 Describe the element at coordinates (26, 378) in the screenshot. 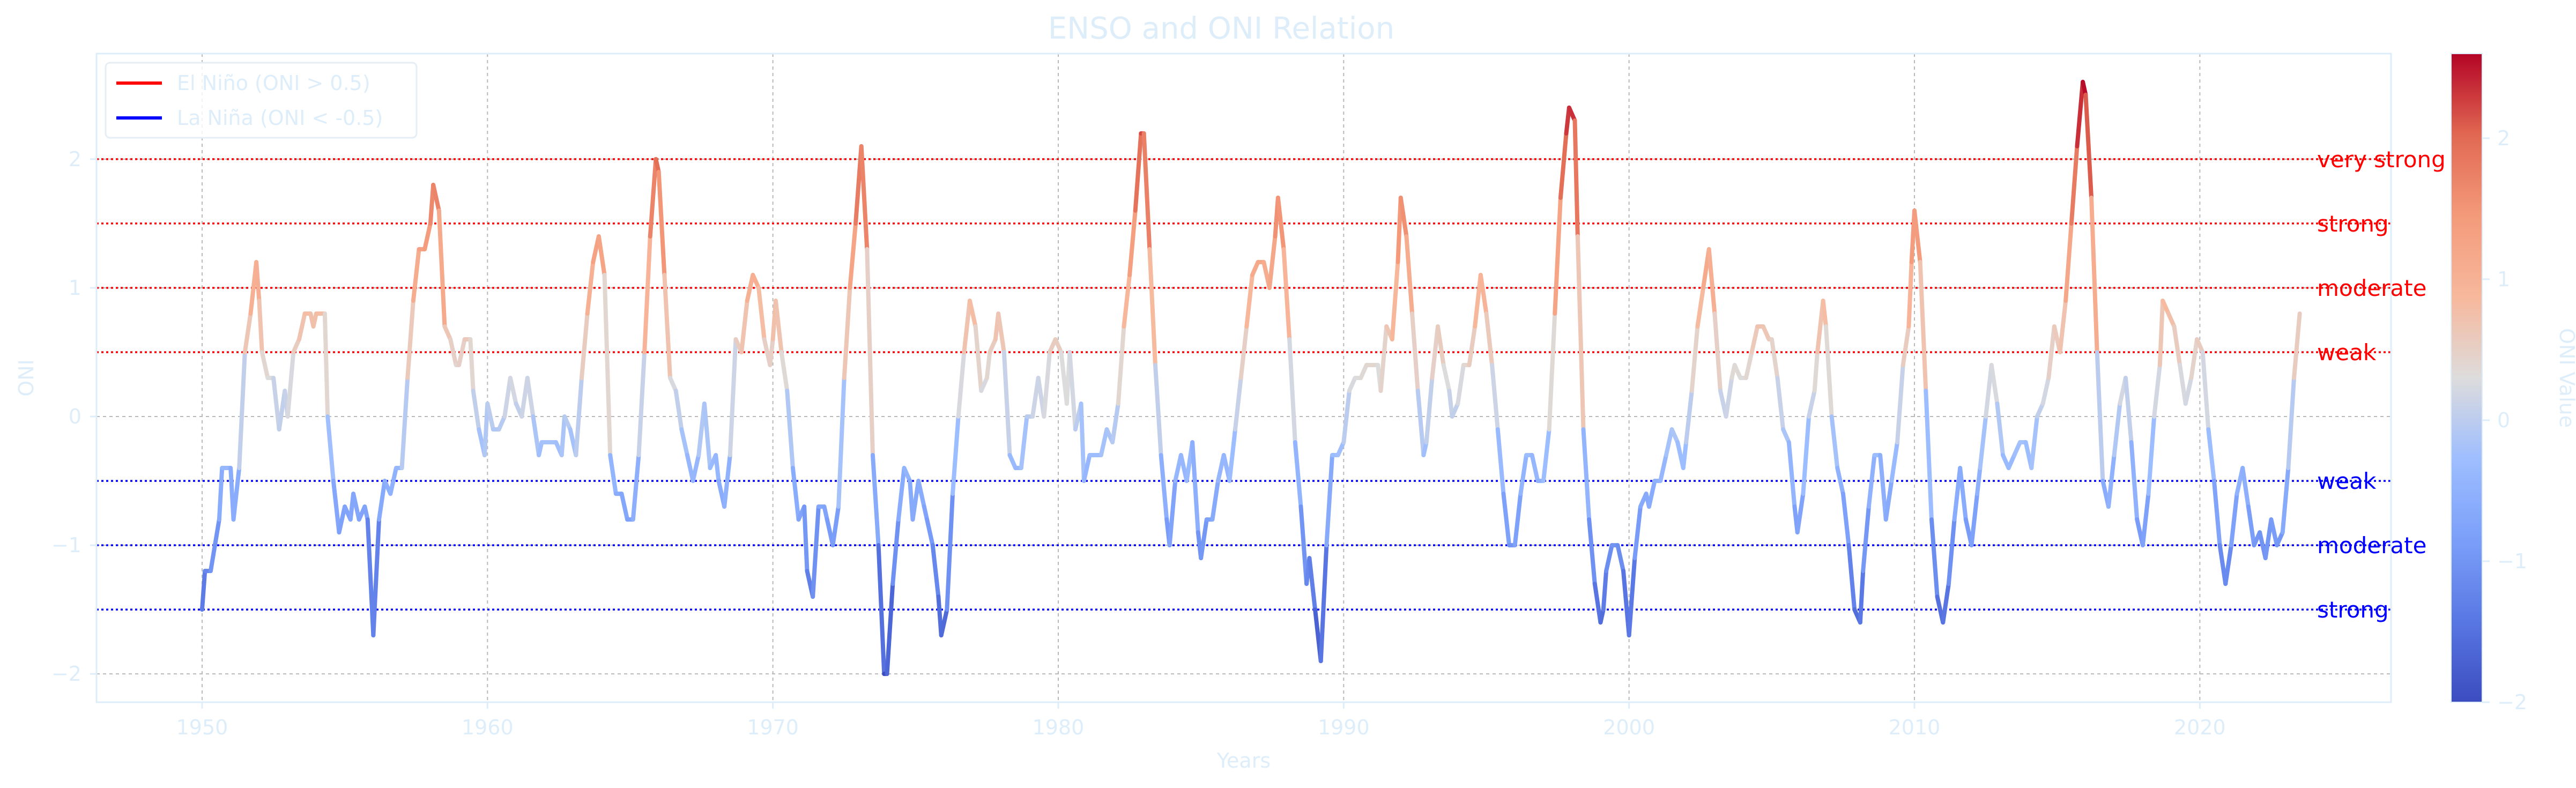

I see `y-axis-label: ONI` at that location.